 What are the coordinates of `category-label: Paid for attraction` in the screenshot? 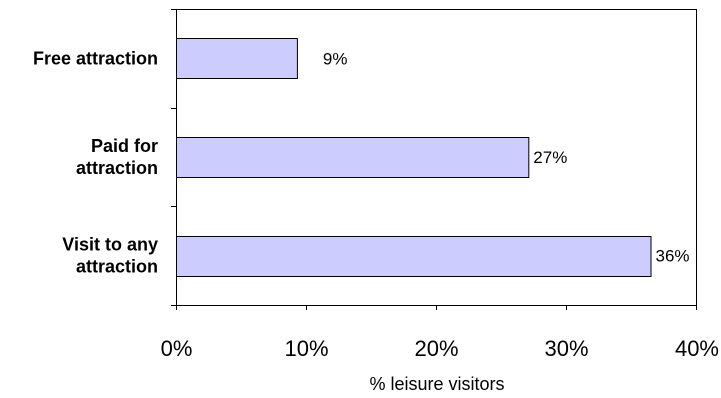 It's located at (117, 157).